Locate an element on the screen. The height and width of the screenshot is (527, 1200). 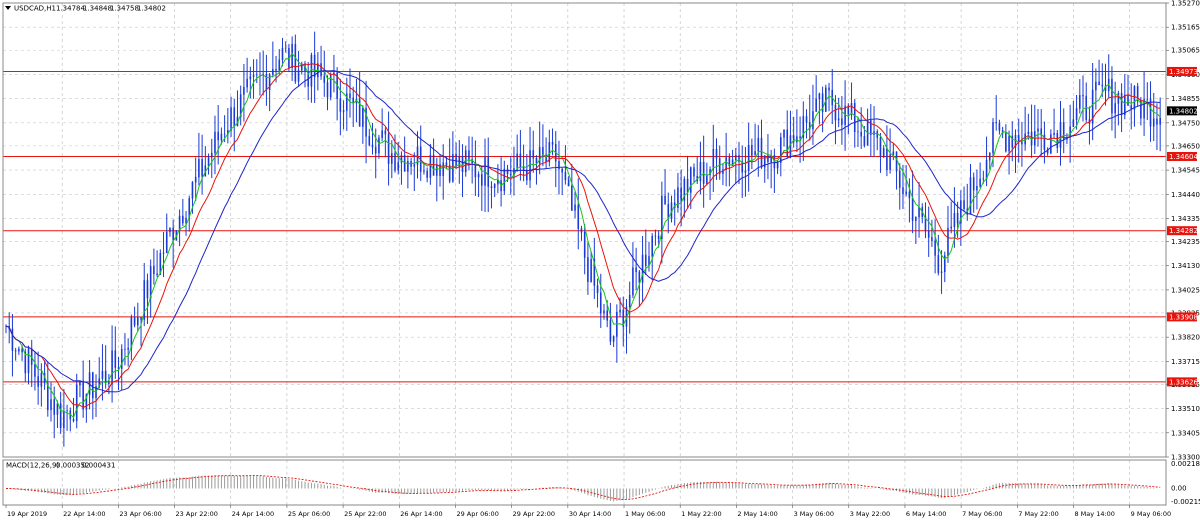
level-price-label: 1.34282 is located at coordinates (1183, 231).